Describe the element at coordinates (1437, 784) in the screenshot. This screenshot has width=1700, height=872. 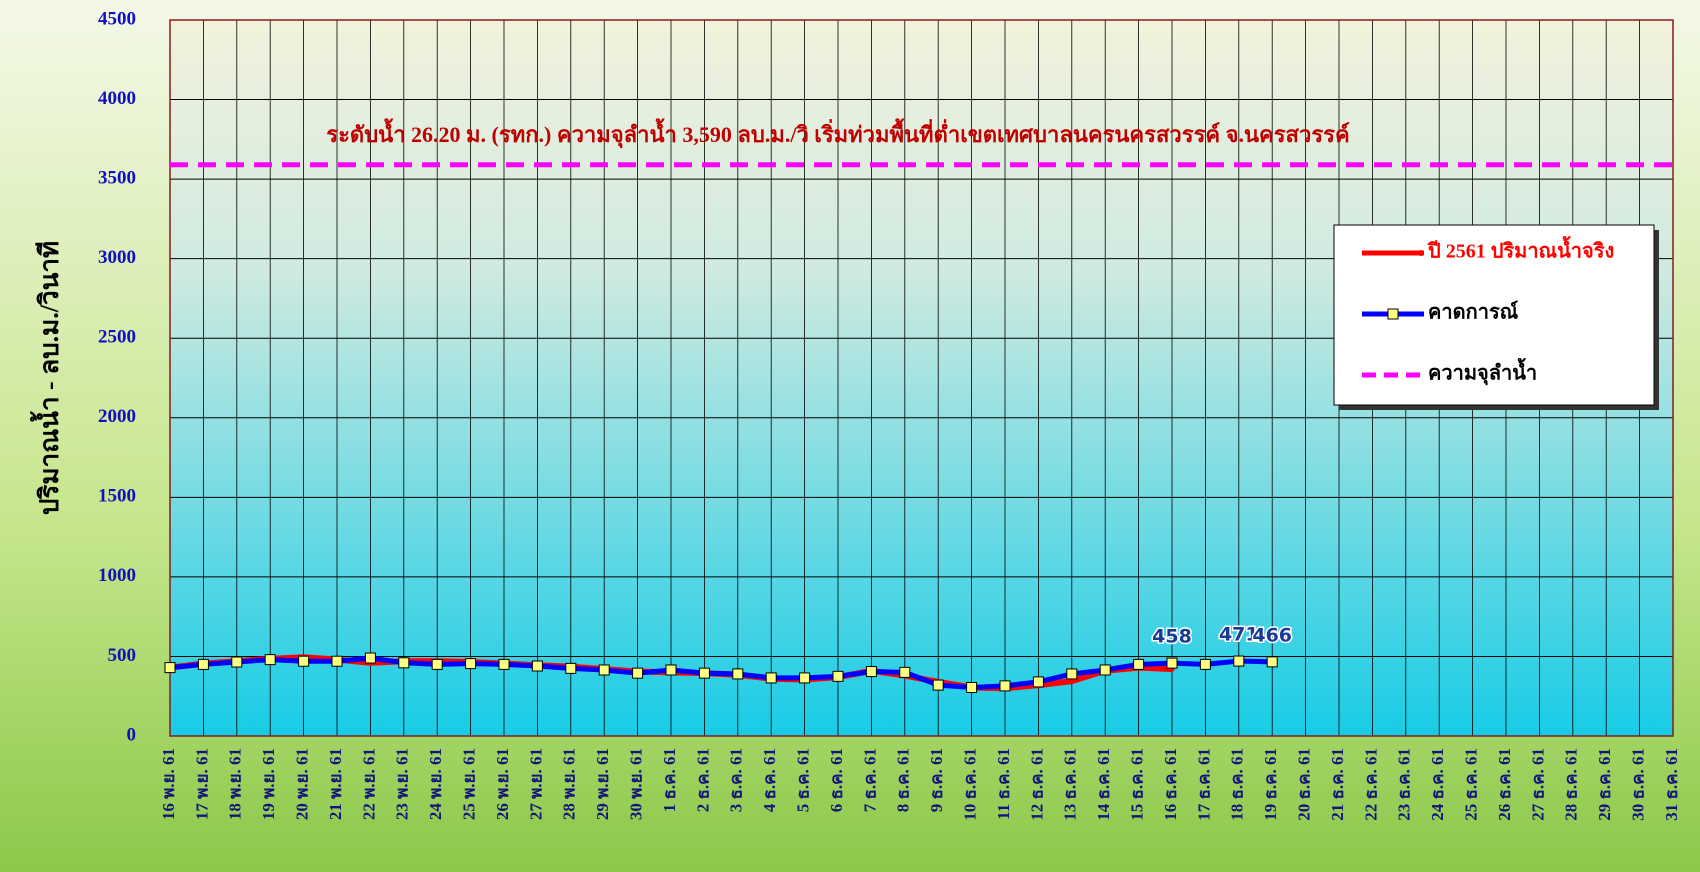
I see `x-tick-label: 24 ธ.ค. 61` at that location.